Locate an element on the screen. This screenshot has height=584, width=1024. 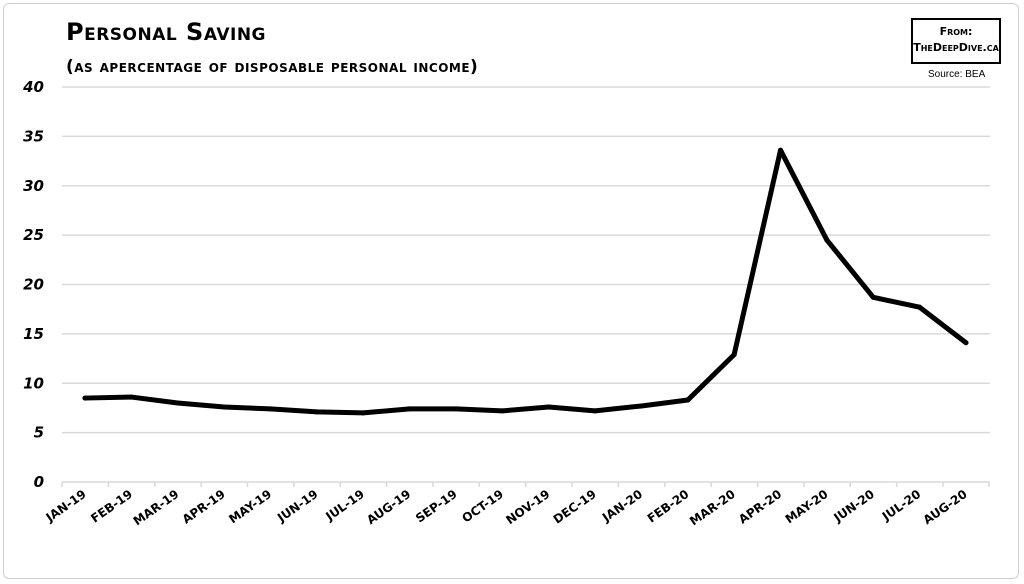
badge-from-label: From: is located at coordinates (956, 31).